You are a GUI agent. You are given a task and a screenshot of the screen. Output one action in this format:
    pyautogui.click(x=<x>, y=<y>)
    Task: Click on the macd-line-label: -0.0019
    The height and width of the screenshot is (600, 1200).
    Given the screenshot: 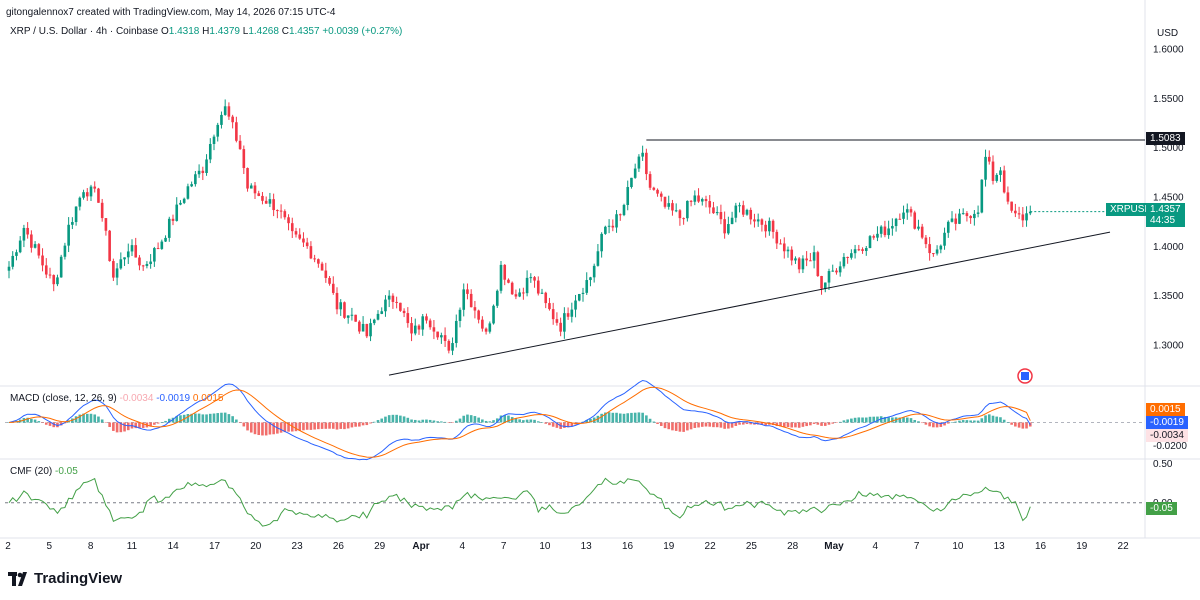 What is the action you would take?
    pyautogui.click(x=1167, y=422)
    